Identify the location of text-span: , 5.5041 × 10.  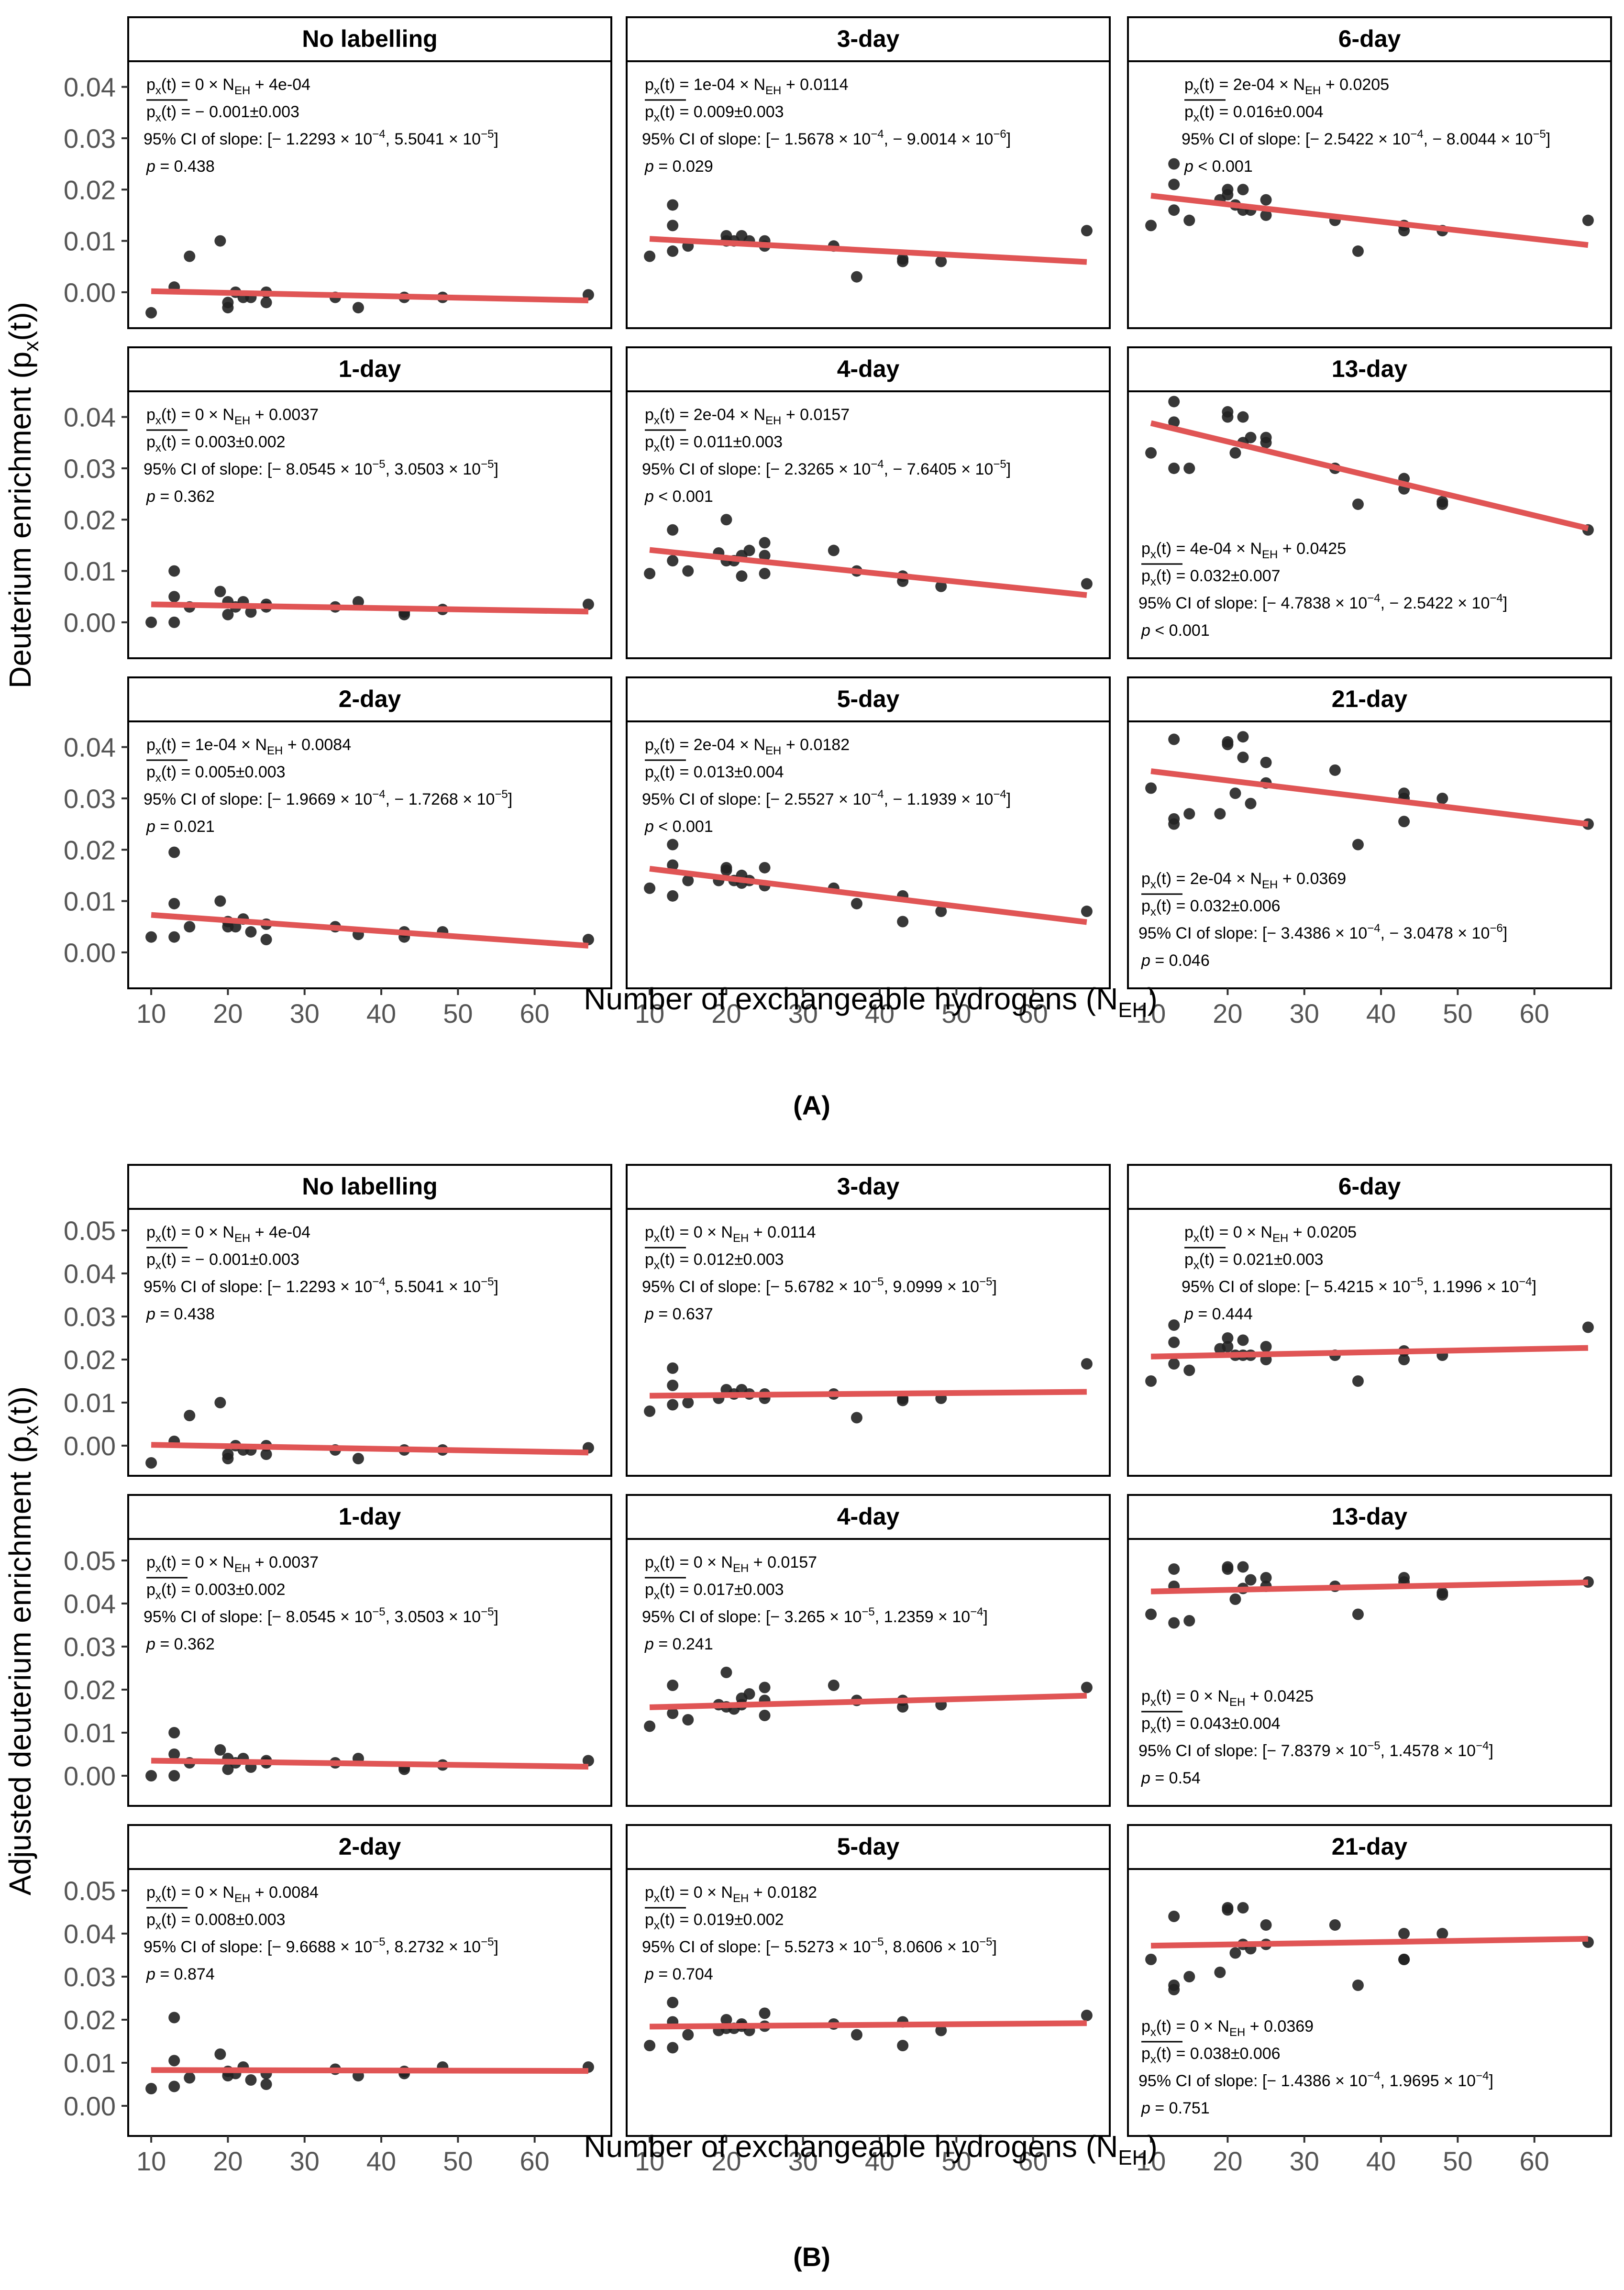
(433, 1287).